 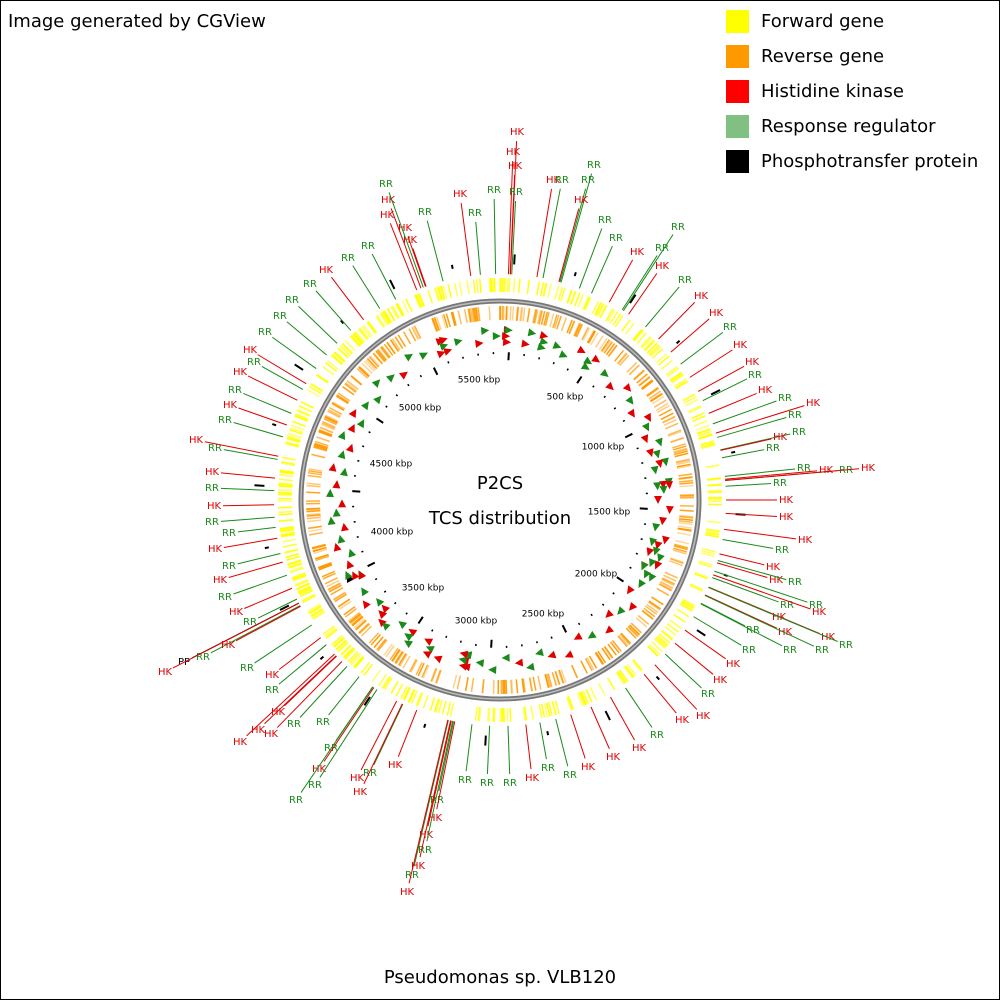 What do you see at coordinates (657, 678) in the screenshot?
I see `outer-tick` at bounding box center [657, 678].